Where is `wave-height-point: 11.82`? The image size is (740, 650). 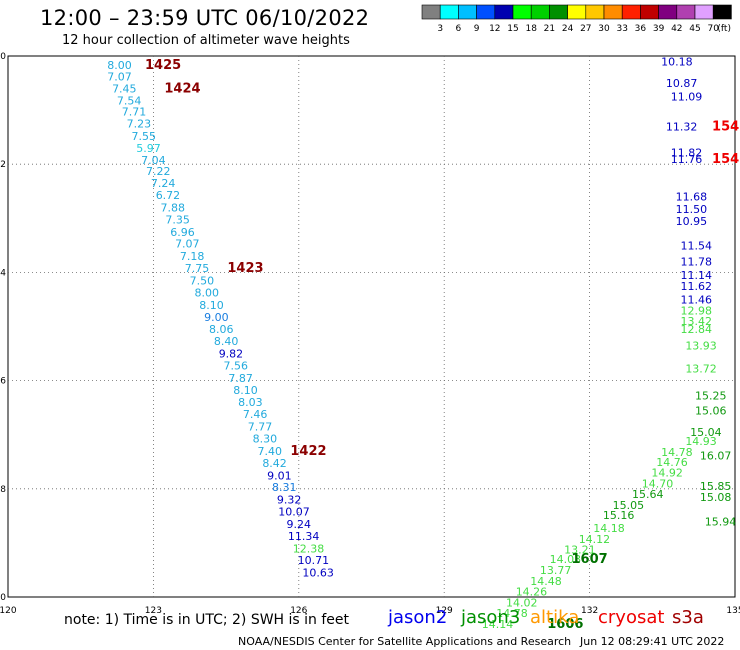
wave-height-point: 11.82 is located at coordinates (687, 152).